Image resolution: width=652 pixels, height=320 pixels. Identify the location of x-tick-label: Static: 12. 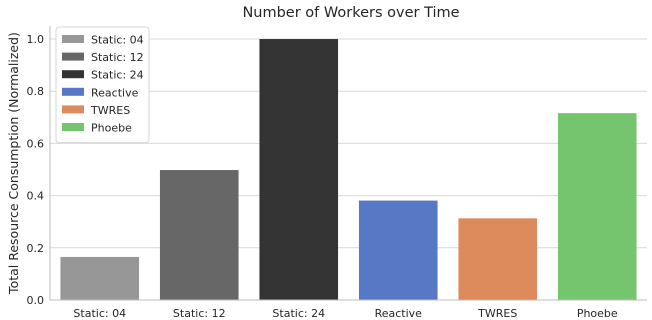
(199, 313).